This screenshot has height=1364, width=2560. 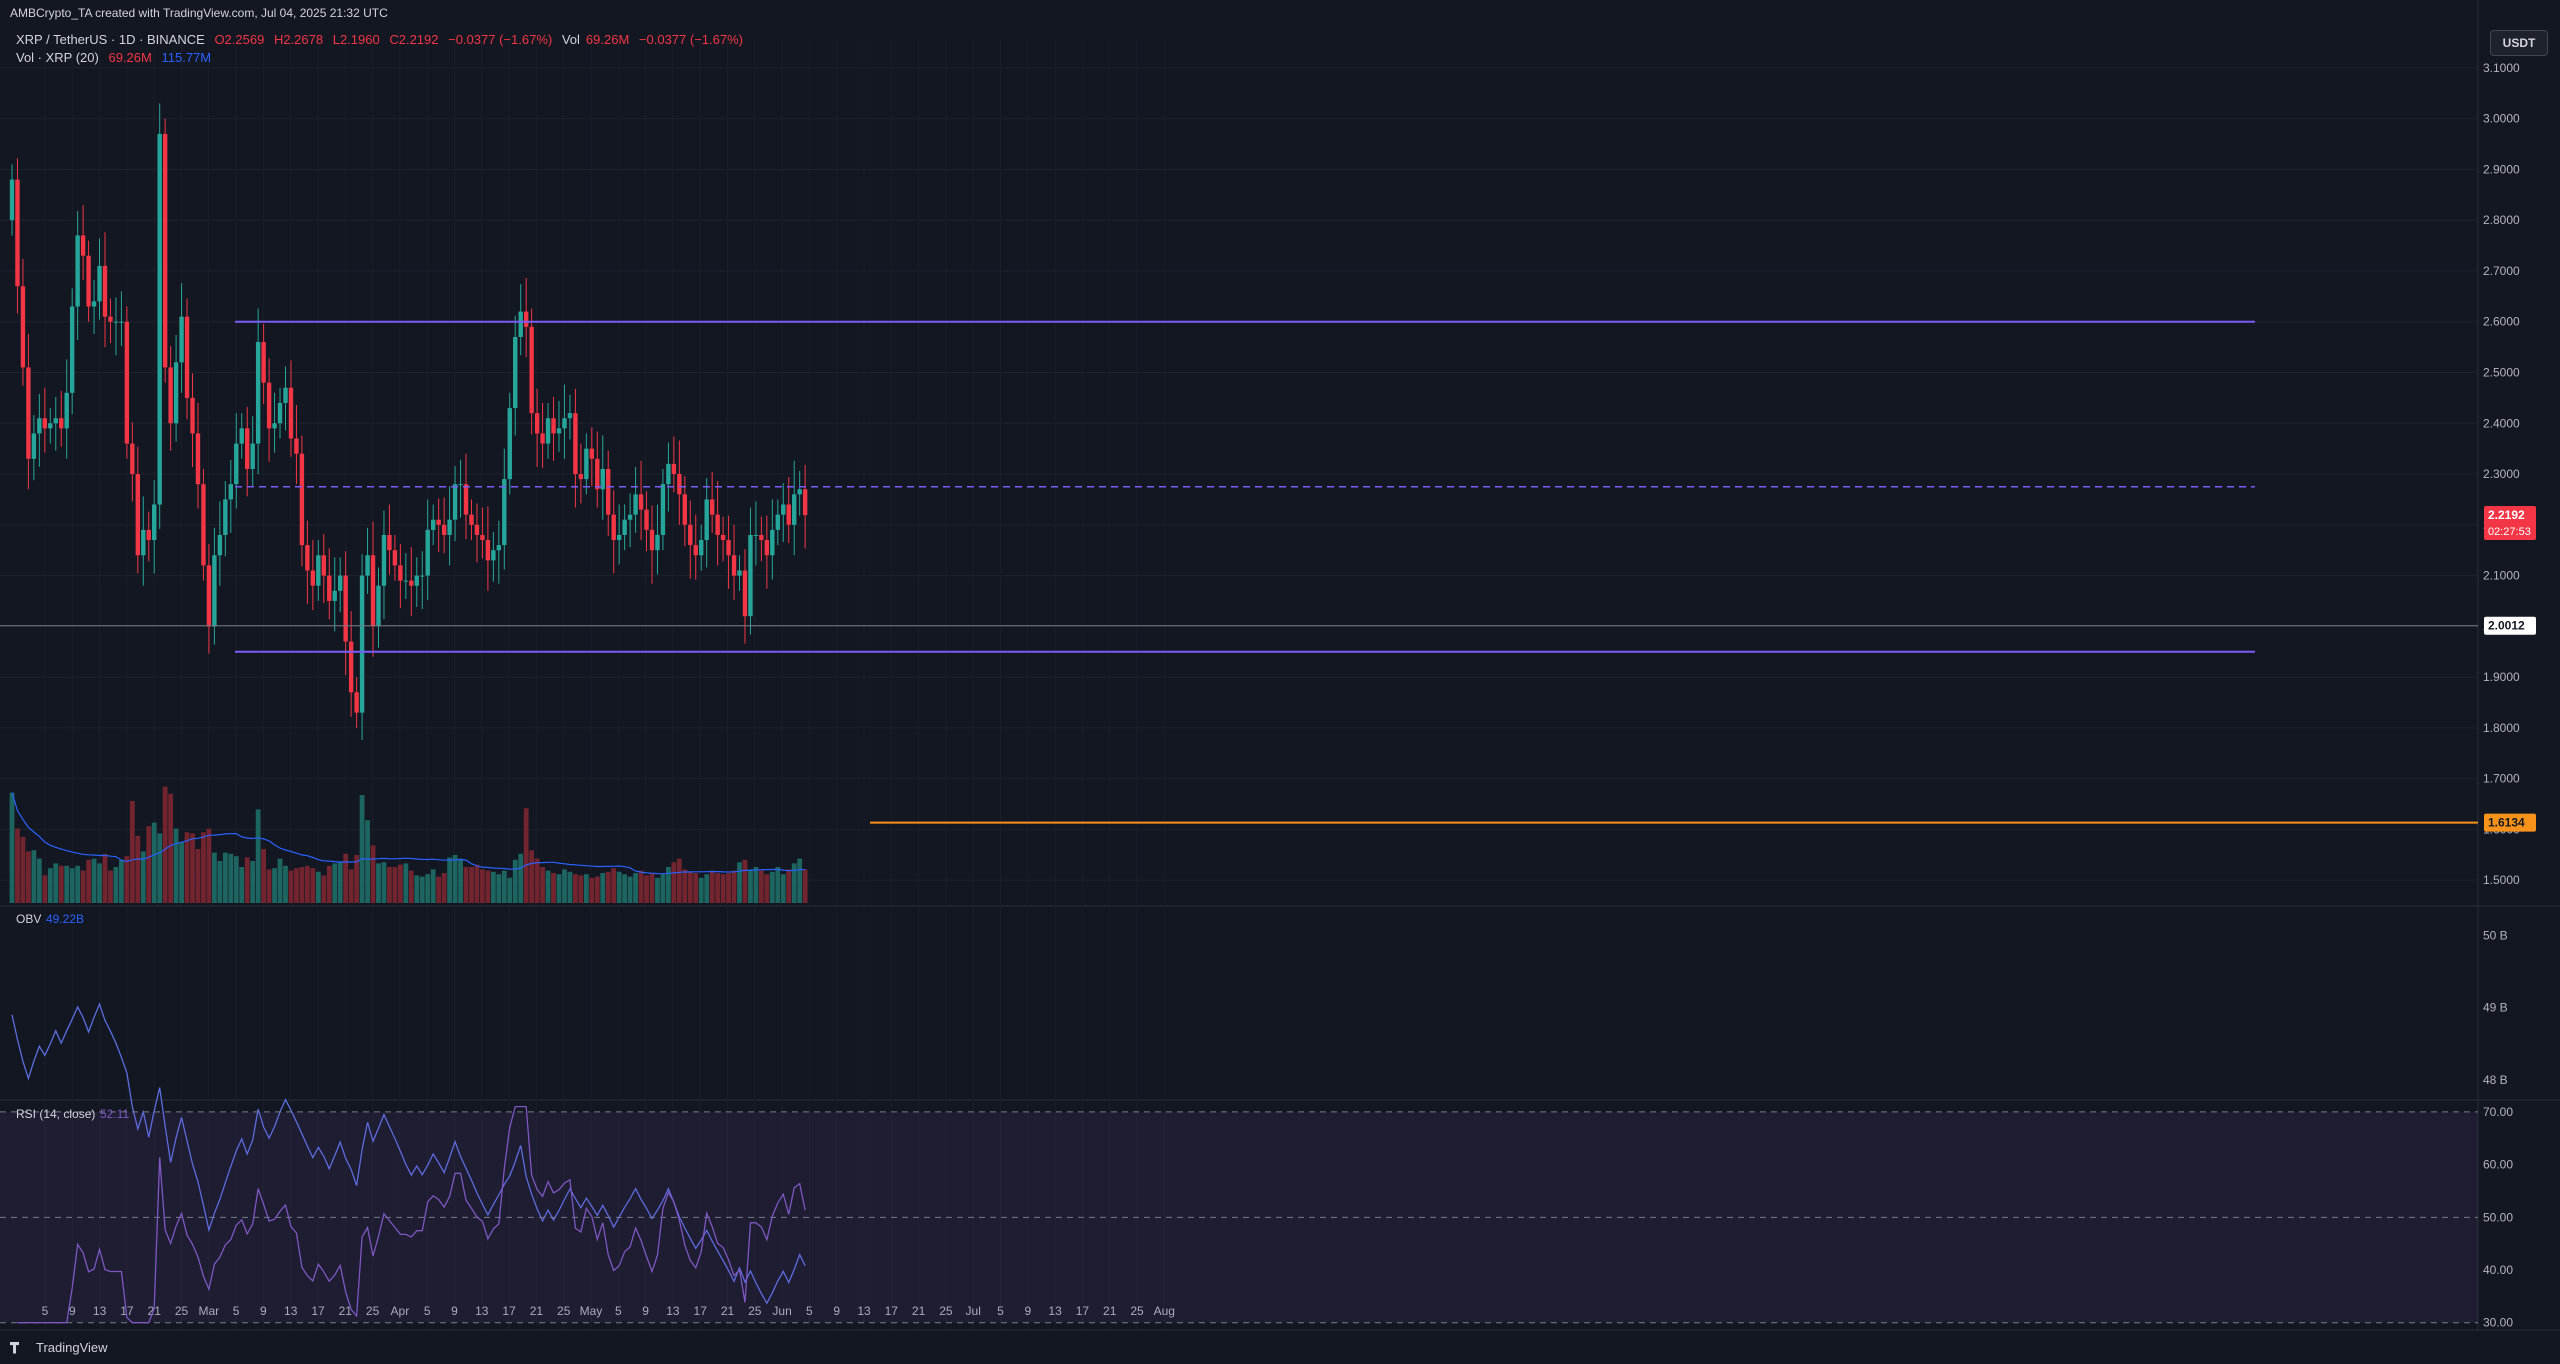 What do you see at coordinates (2495, 935) in the screenshot?
I see `obv-tick-label: 50 B` at bounding box center [2495, 935].